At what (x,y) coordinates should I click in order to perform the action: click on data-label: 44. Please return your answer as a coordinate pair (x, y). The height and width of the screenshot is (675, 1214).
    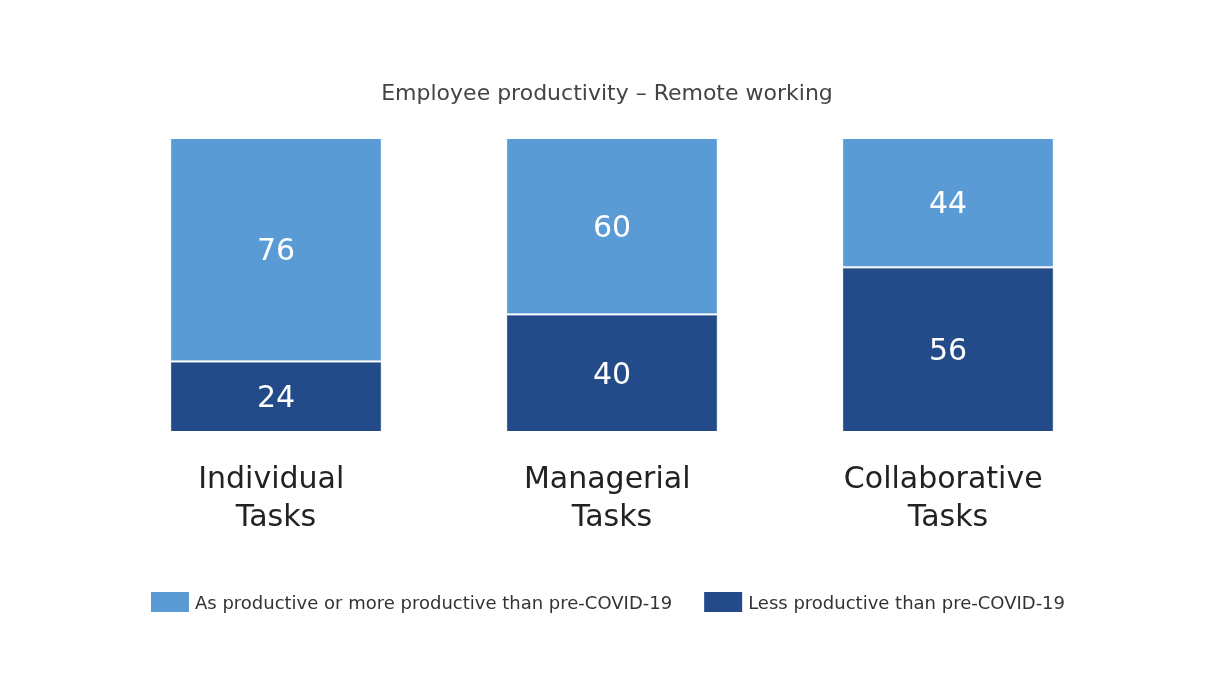
    Looking at the image, I should click on (948, 203).